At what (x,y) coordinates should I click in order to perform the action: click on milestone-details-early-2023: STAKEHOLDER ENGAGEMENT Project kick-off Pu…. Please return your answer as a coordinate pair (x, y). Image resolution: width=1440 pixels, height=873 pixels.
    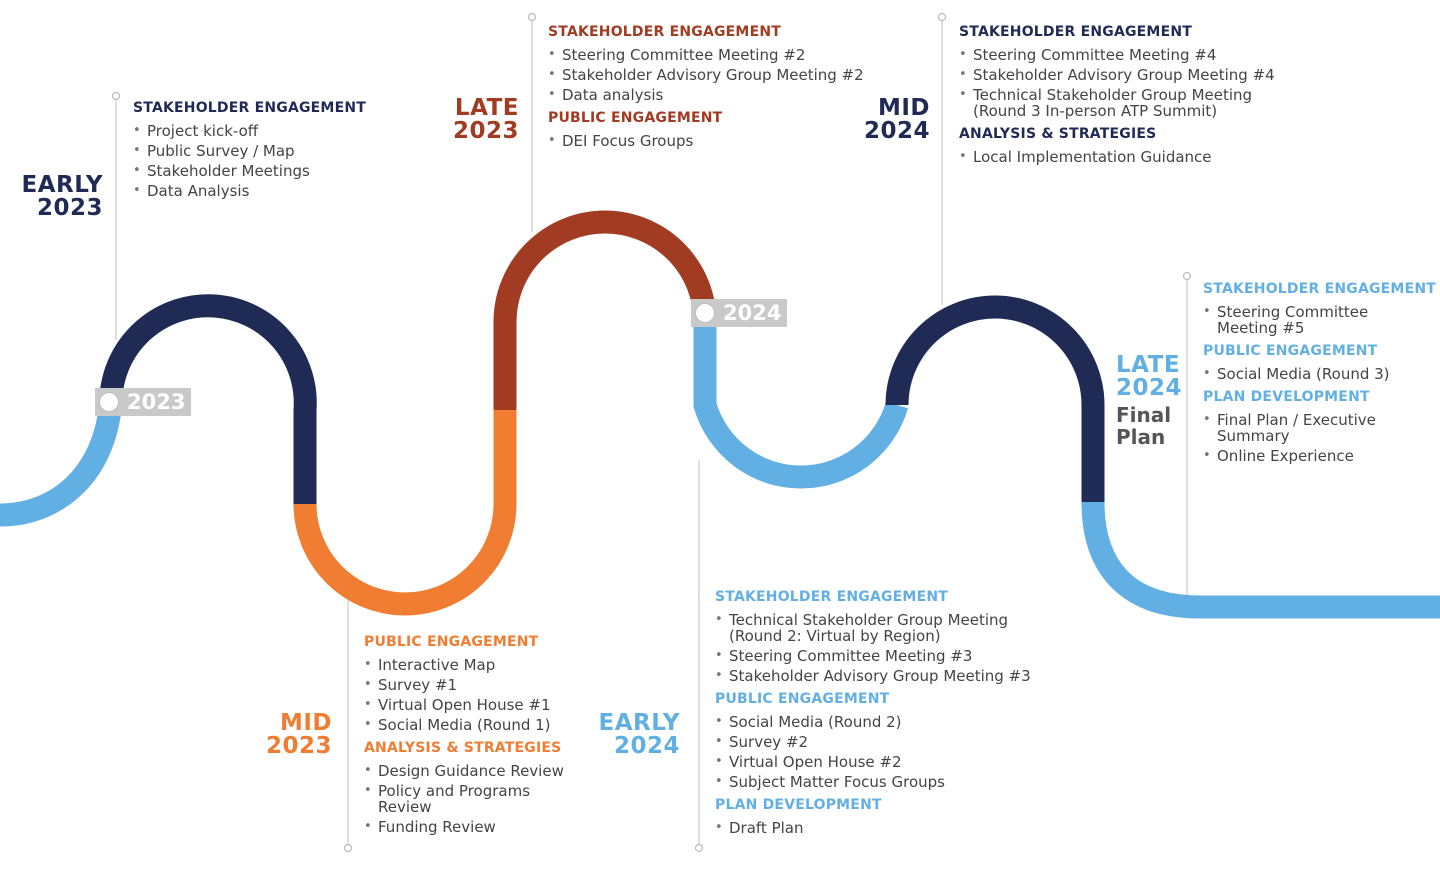
    Looking at the image, I should click on (250, 151).